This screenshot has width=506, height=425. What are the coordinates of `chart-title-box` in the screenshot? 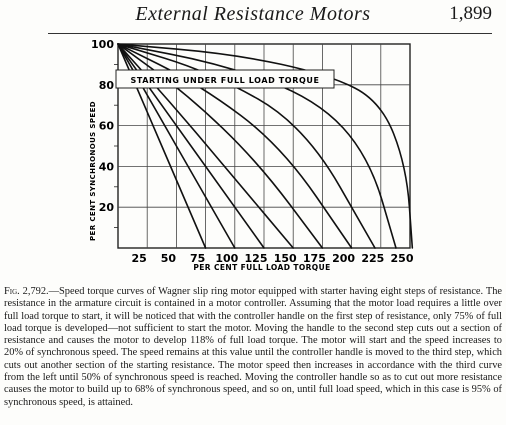 It's located at (225, 79).